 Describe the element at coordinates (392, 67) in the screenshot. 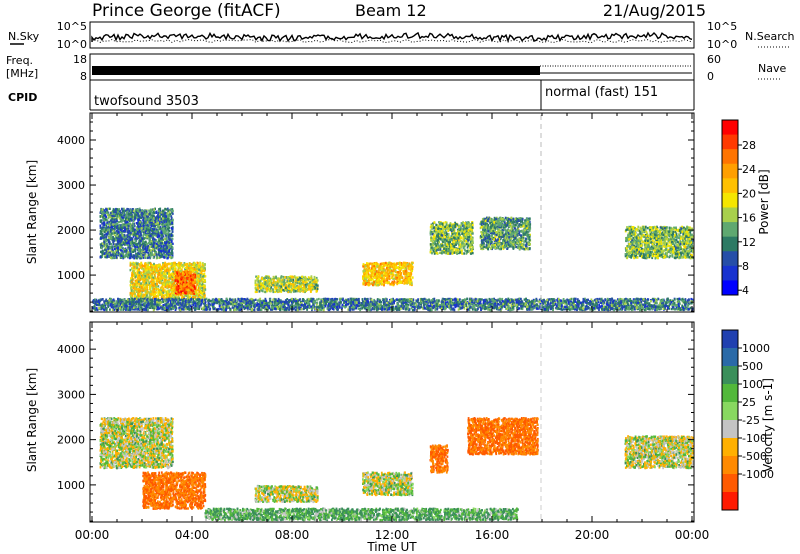

I see `freq-frame` at that location.